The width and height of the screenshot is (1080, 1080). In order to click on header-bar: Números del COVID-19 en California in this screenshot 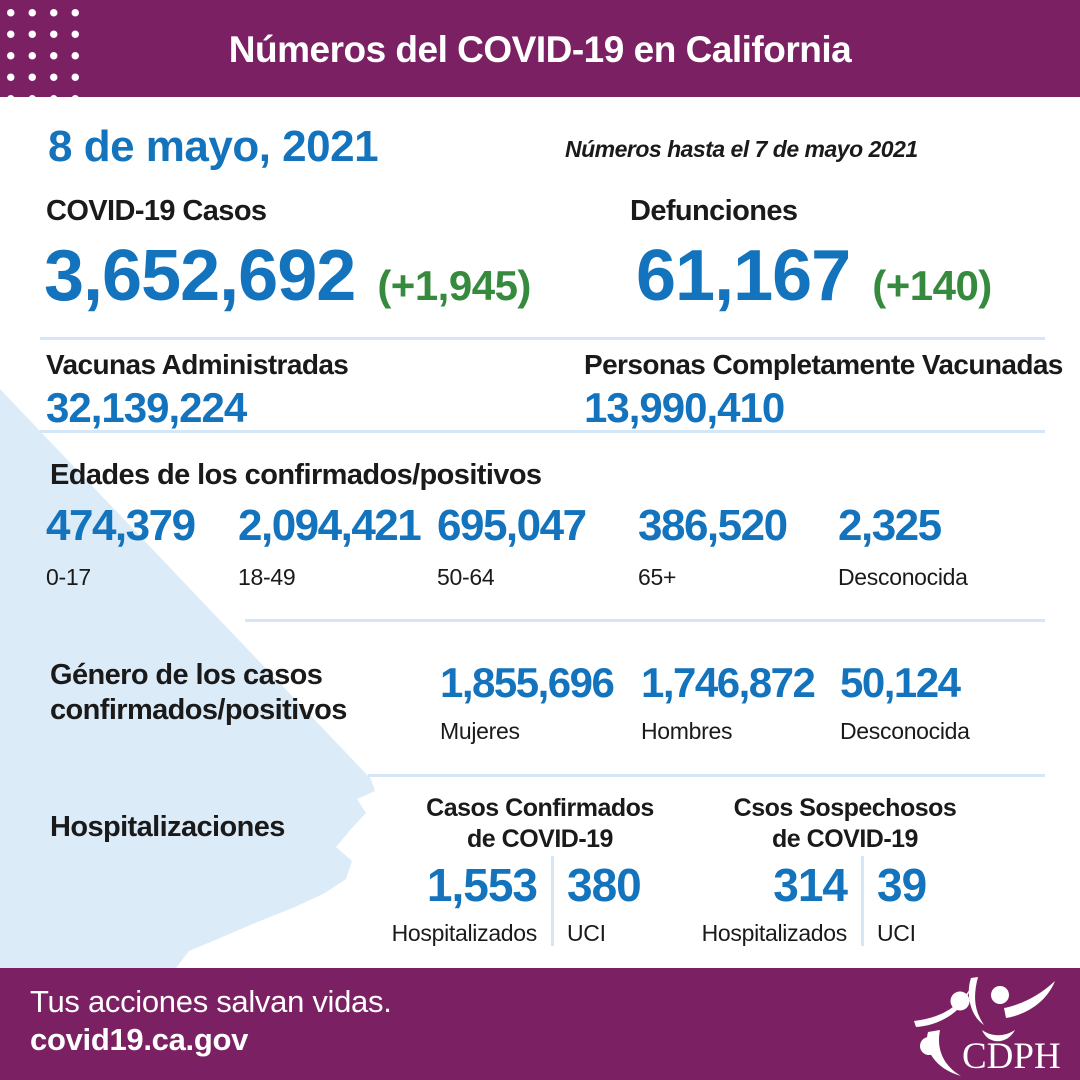, I will do `click(540, 48)`.